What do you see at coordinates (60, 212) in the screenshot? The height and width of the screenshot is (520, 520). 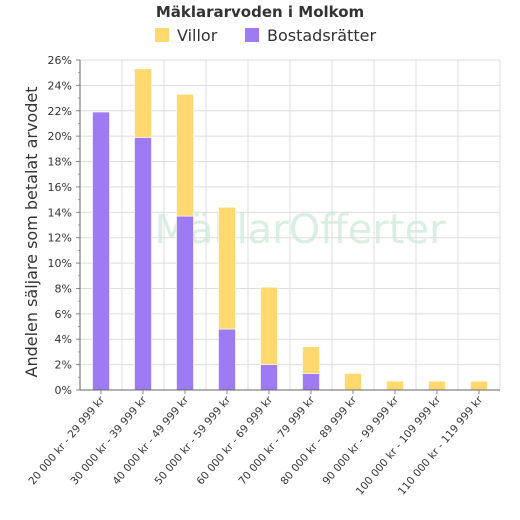 I see `y-tick-label: 14%` at bounding box center [60, 212].